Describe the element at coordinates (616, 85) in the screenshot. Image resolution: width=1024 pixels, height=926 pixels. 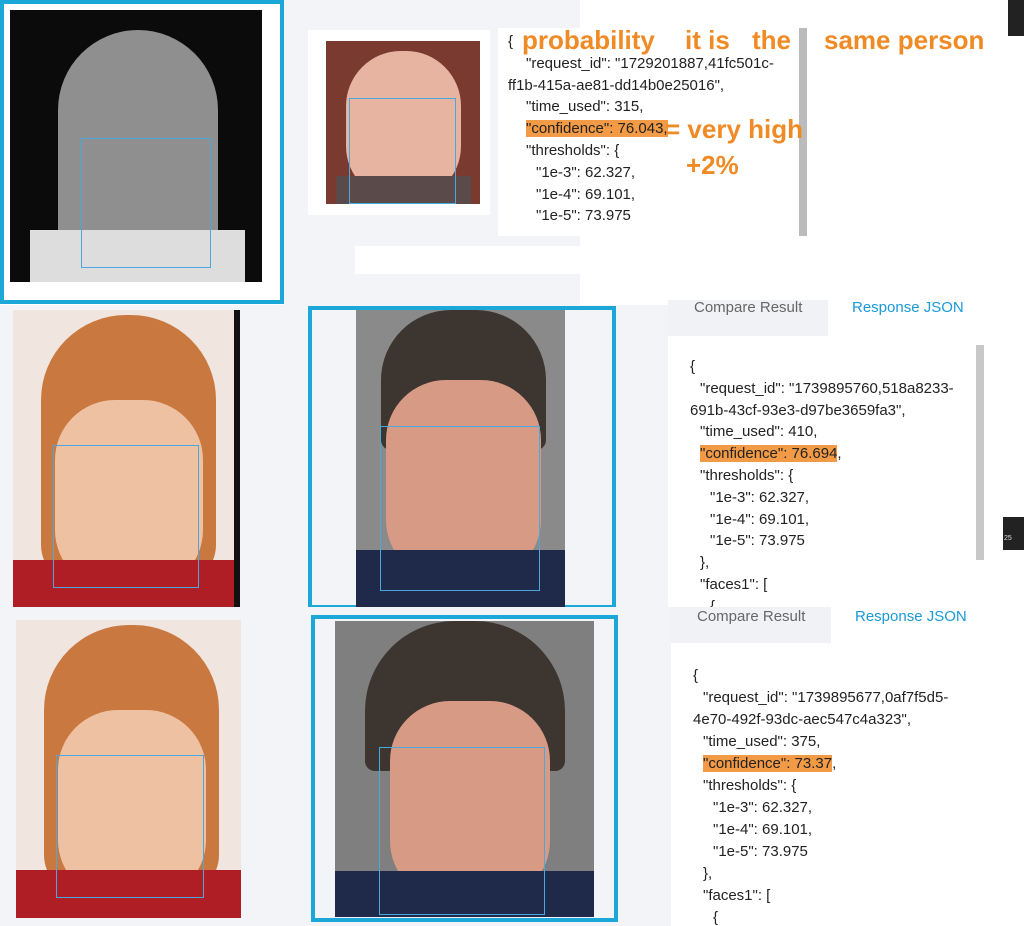
I see `json-line: ff1b-415a-ae81-dd14b0e25016",` at that location.